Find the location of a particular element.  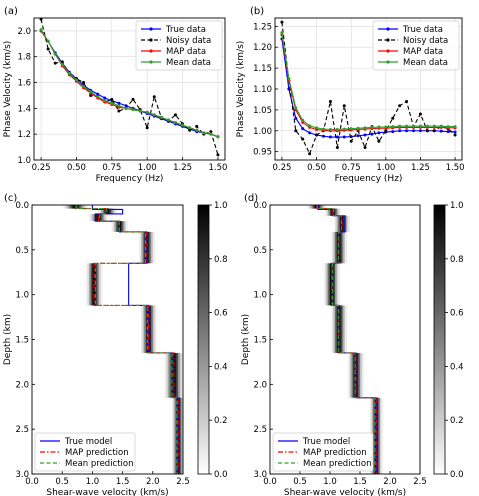

y-tick-label: 3.0 is located at coordinates (260, 475).